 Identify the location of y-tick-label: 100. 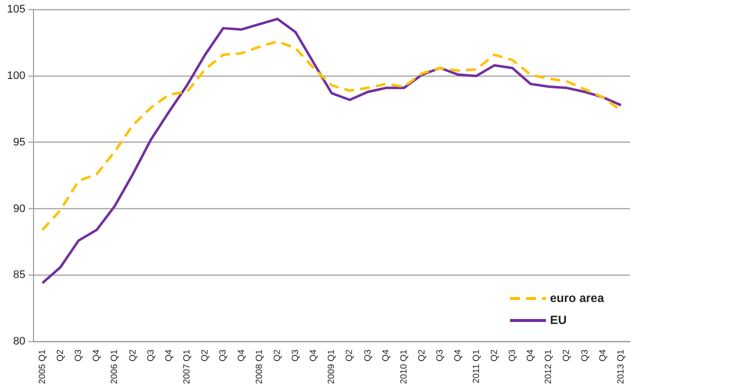
(16, 76).